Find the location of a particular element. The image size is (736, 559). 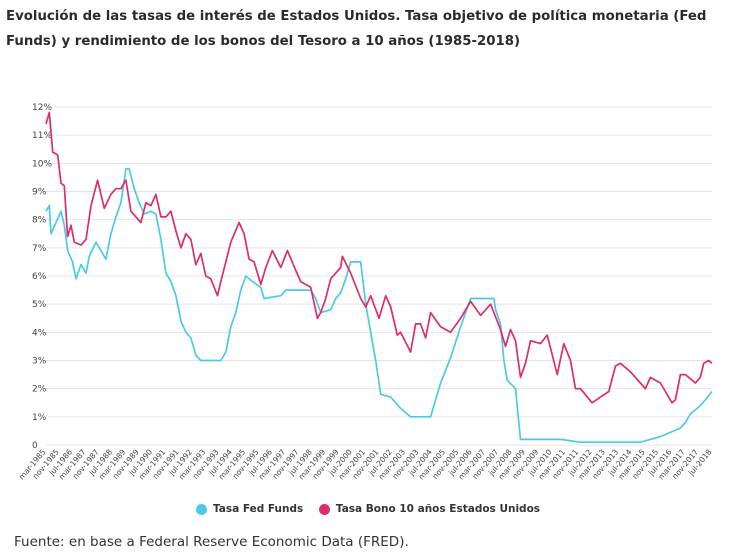

y-axis-ticks: 0 1% 2% 3% 4% 5% 6% 7% 8% 9% 10% 11% 12% is located at coordinates (42, 277).